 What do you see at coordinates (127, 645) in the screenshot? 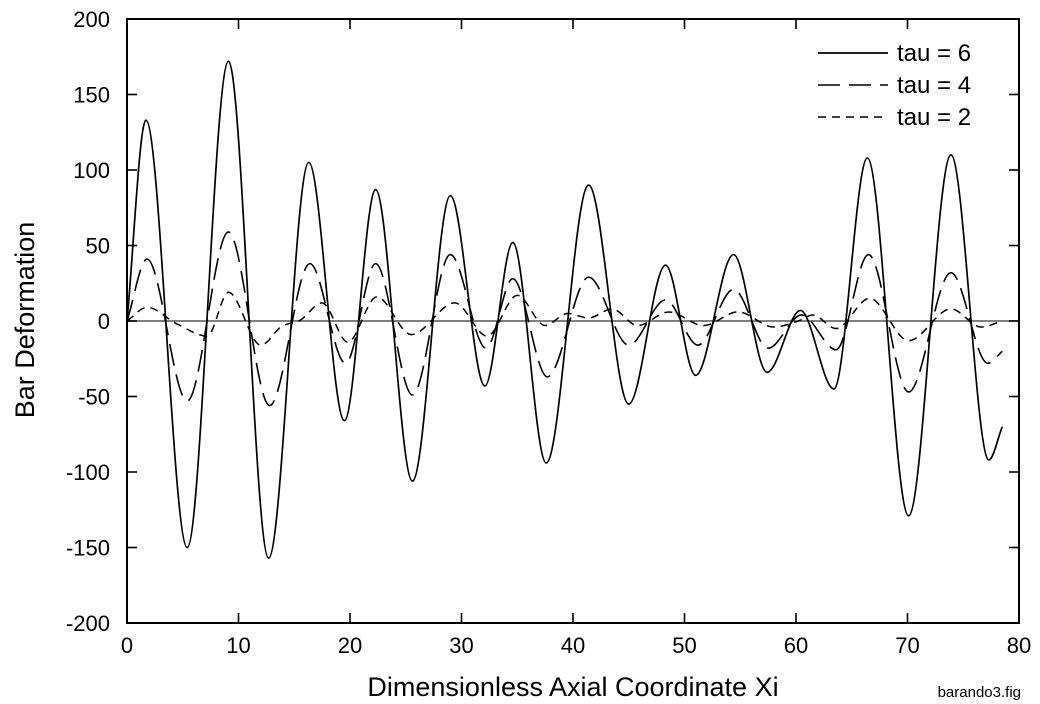
I see `x-tick-label: 0` at bounding box center [127, 645].